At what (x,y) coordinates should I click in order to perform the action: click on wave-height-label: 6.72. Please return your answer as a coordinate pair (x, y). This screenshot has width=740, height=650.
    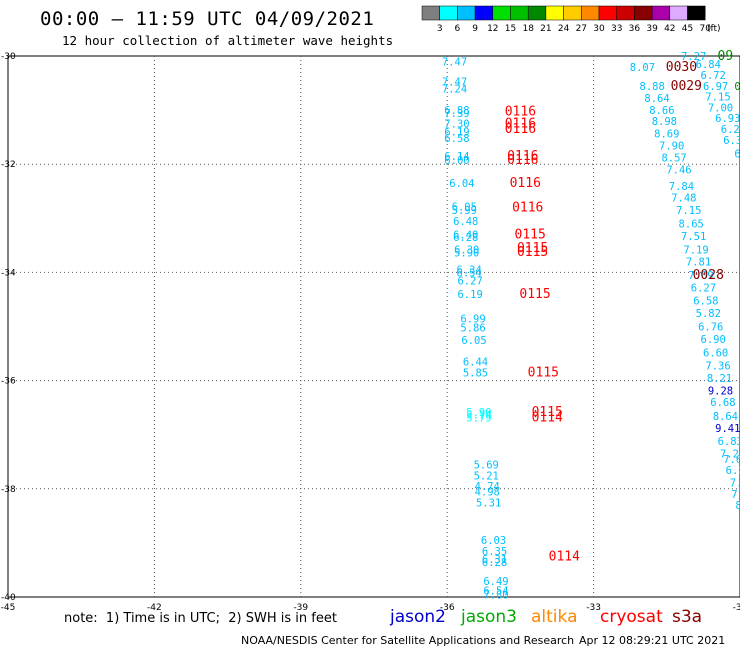
    Looking at the image, I should click on (713, 76).